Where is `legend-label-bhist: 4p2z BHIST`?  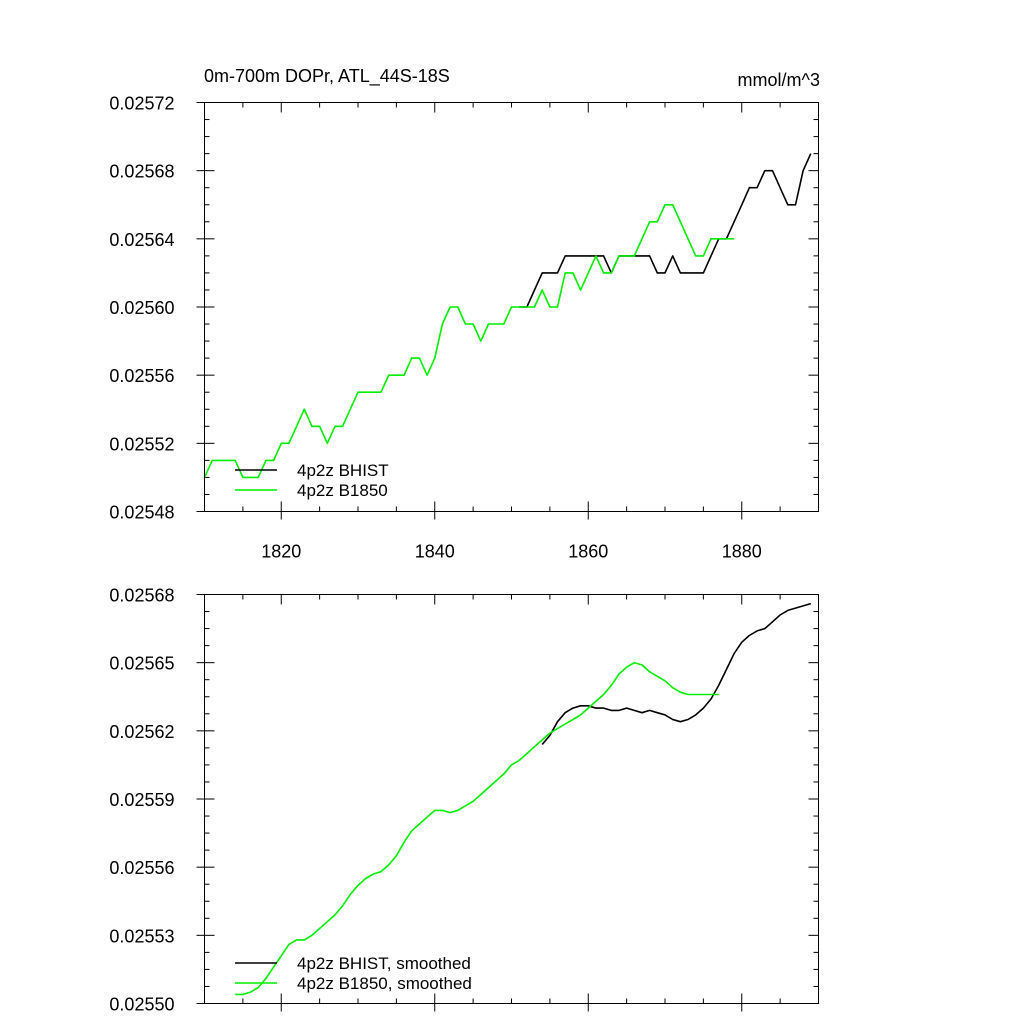 legend-label-bhist: 4p2z BHIST is located at coordinates (343, 470).